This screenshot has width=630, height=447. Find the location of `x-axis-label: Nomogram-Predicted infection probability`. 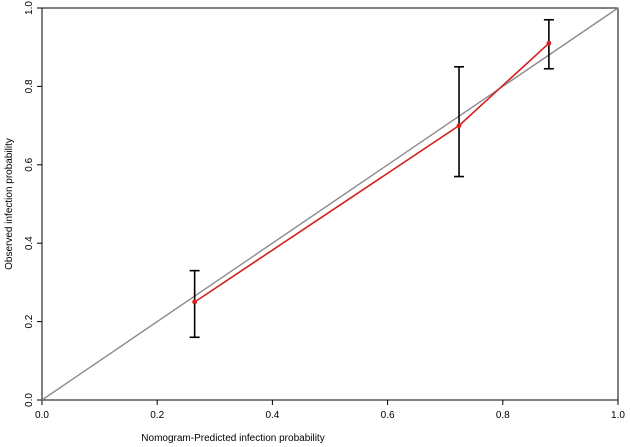

x-axis-label: Nomogram-Predicted infection probability is located at coordinates (232, 438).